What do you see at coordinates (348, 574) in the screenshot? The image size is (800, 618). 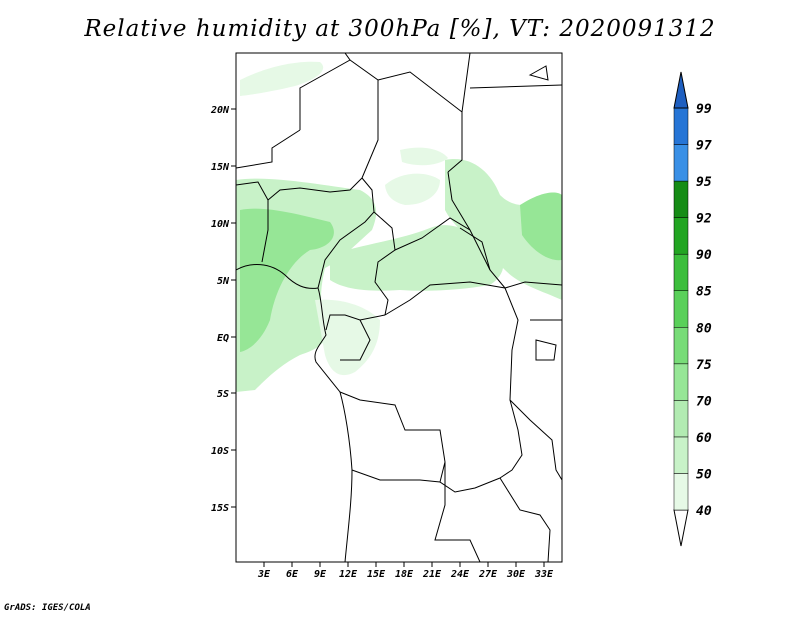 I see `lon-label: 12E` at bounding box center [348, 574].